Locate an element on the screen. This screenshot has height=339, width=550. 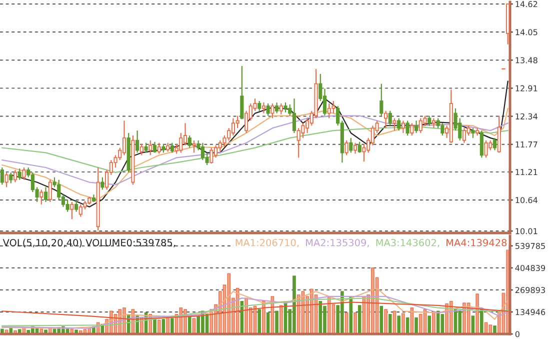
y-tick-label: 134946 is located at coordinates (531, 312).